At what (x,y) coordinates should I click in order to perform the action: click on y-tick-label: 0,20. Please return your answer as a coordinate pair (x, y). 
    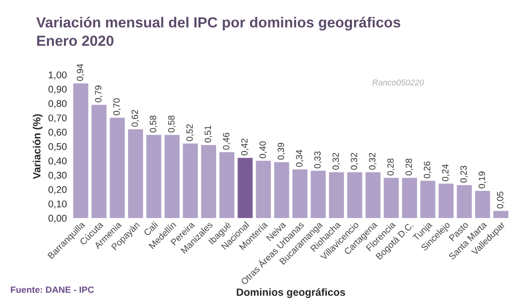
    Looking at the image, I should click on (57, 190).